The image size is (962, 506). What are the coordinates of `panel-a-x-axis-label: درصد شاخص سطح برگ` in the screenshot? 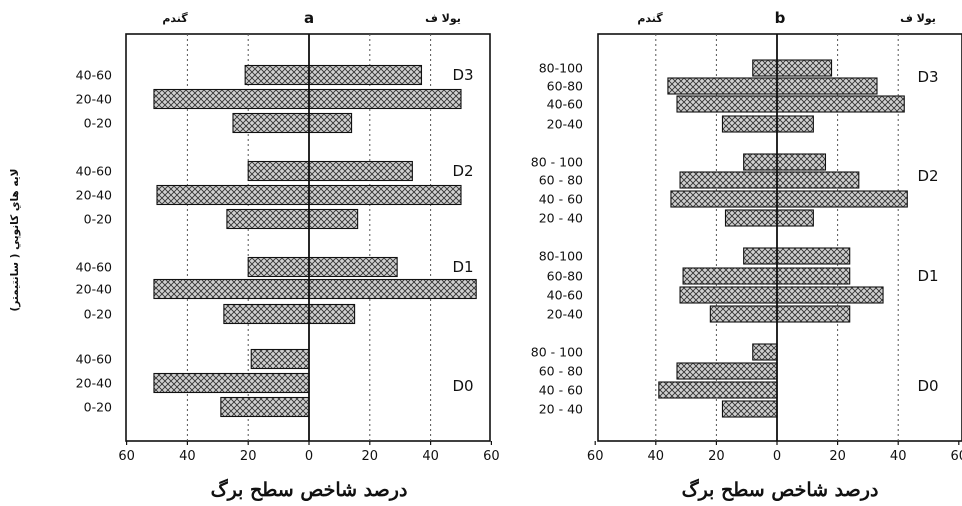 It's located at (309, 489).